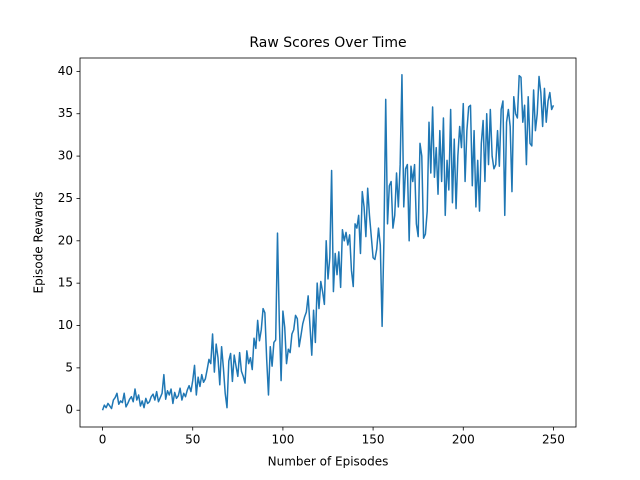 This screenshot has width=640, height=480. Describe the element at coordinates (69, 367) in the screenshot. I see `y-tick-label: 5` at that location.